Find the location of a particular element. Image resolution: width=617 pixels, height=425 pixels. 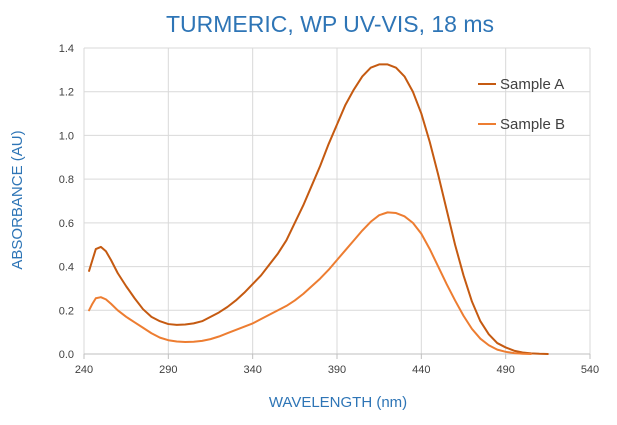

legend-label: Sample B is located at coordinates (532, 124).